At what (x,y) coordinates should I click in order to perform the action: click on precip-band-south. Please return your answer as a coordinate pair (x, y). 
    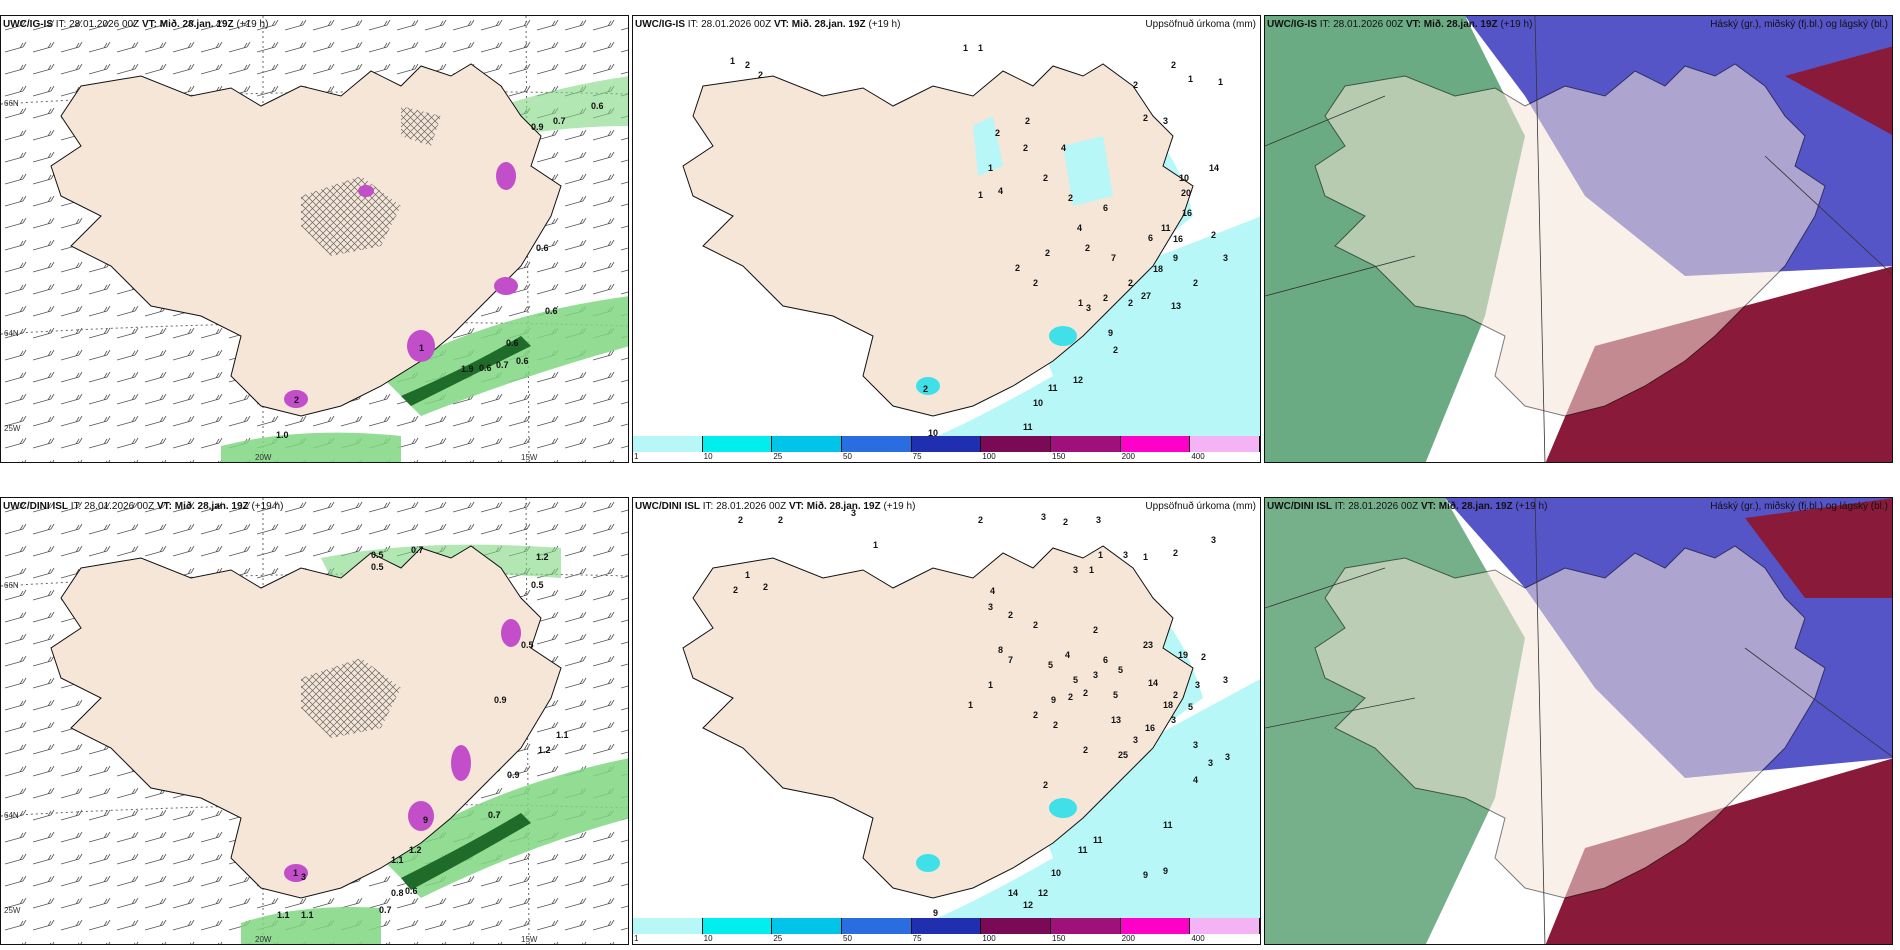
    Looking at the image, I should click on (311, 447).